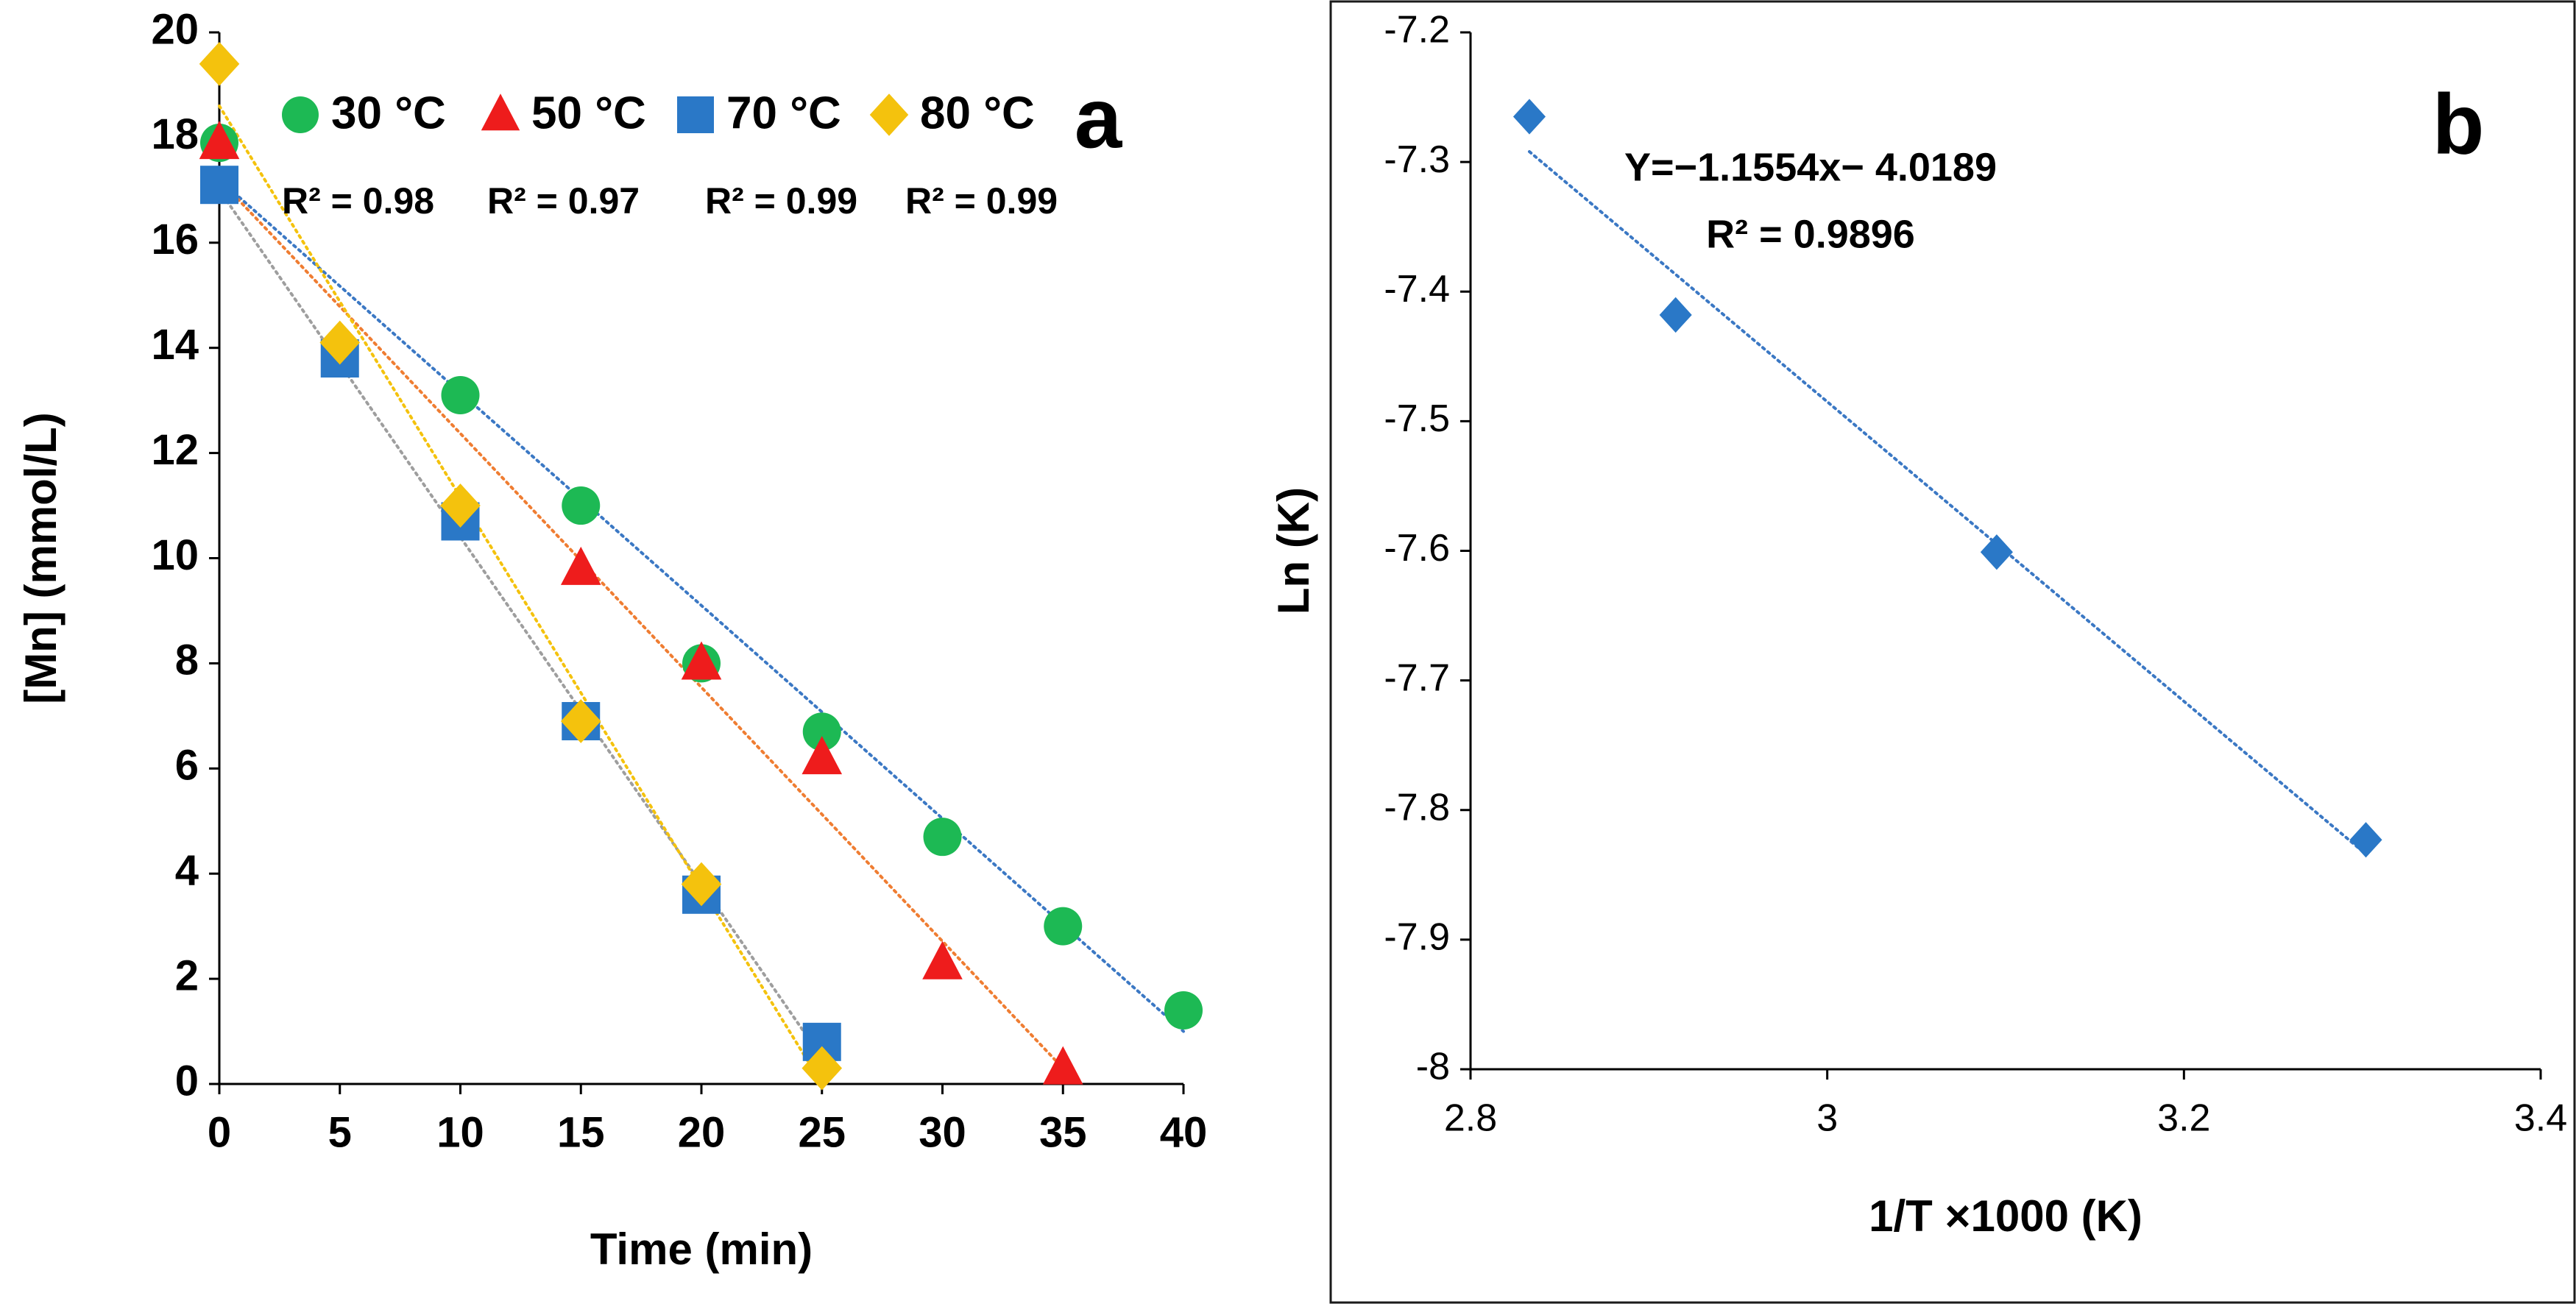  I want to click on x-tick-label: 3, so click(1827, 1118).